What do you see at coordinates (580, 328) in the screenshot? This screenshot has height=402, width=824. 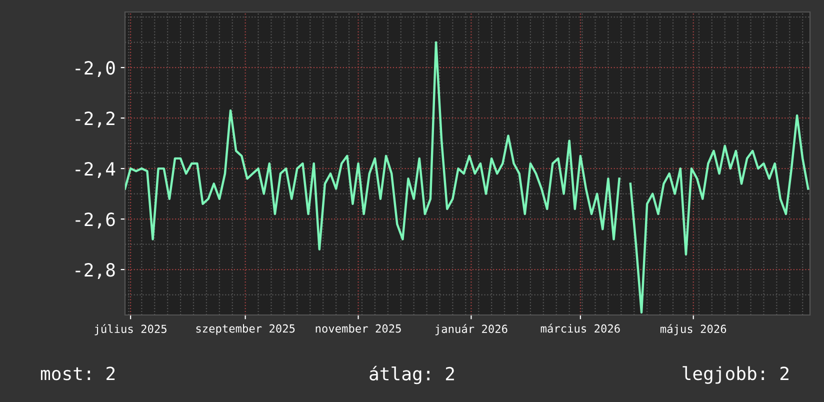 I see `x-tick-label: március 2026` at bounding box center [580, 328].